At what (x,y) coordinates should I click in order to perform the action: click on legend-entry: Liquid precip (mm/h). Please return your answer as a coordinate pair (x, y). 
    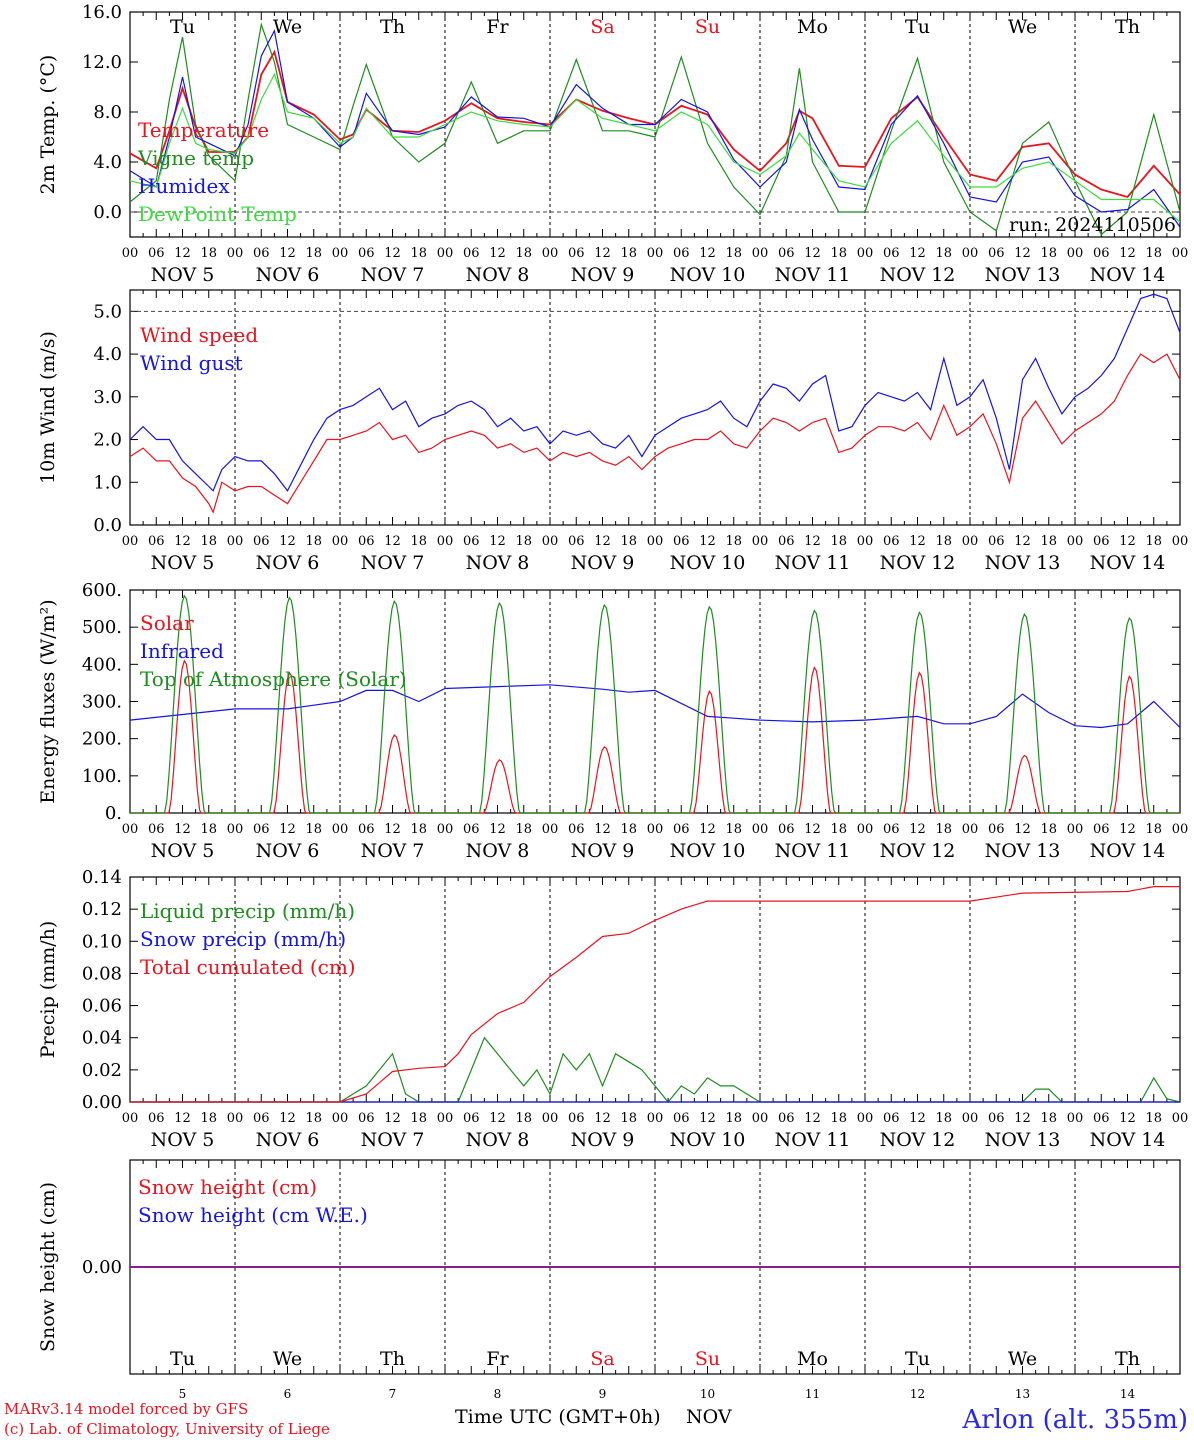
    Looking at the image, I should click on (247, 911).